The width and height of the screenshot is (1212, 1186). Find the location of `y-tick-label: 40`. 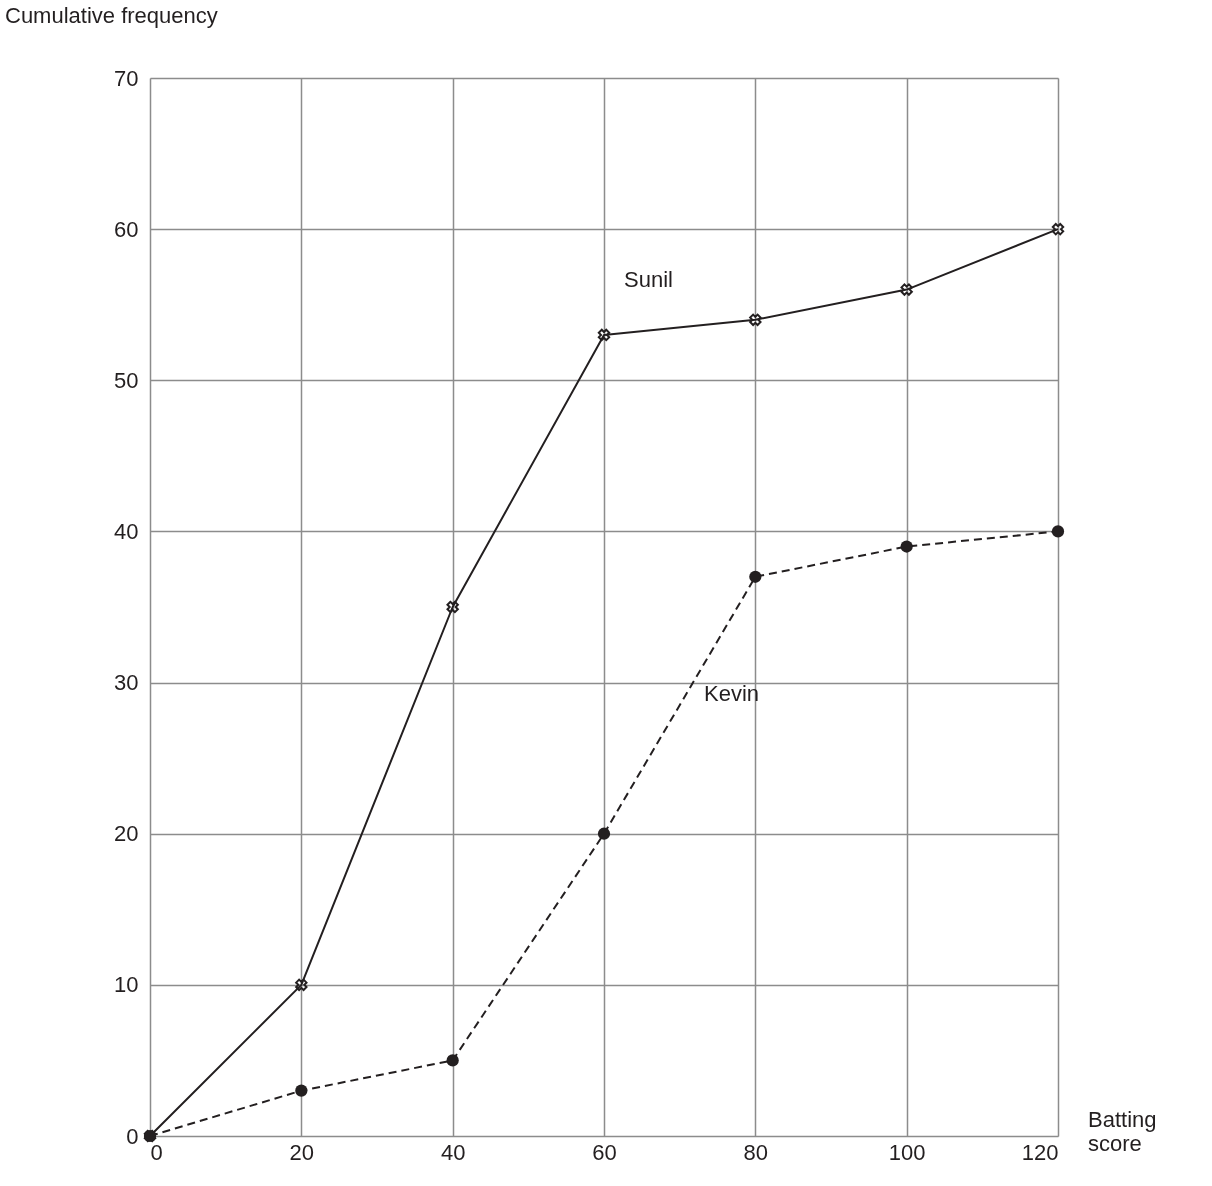

y-tick-label: 40 is located at coordinates (126, 531).